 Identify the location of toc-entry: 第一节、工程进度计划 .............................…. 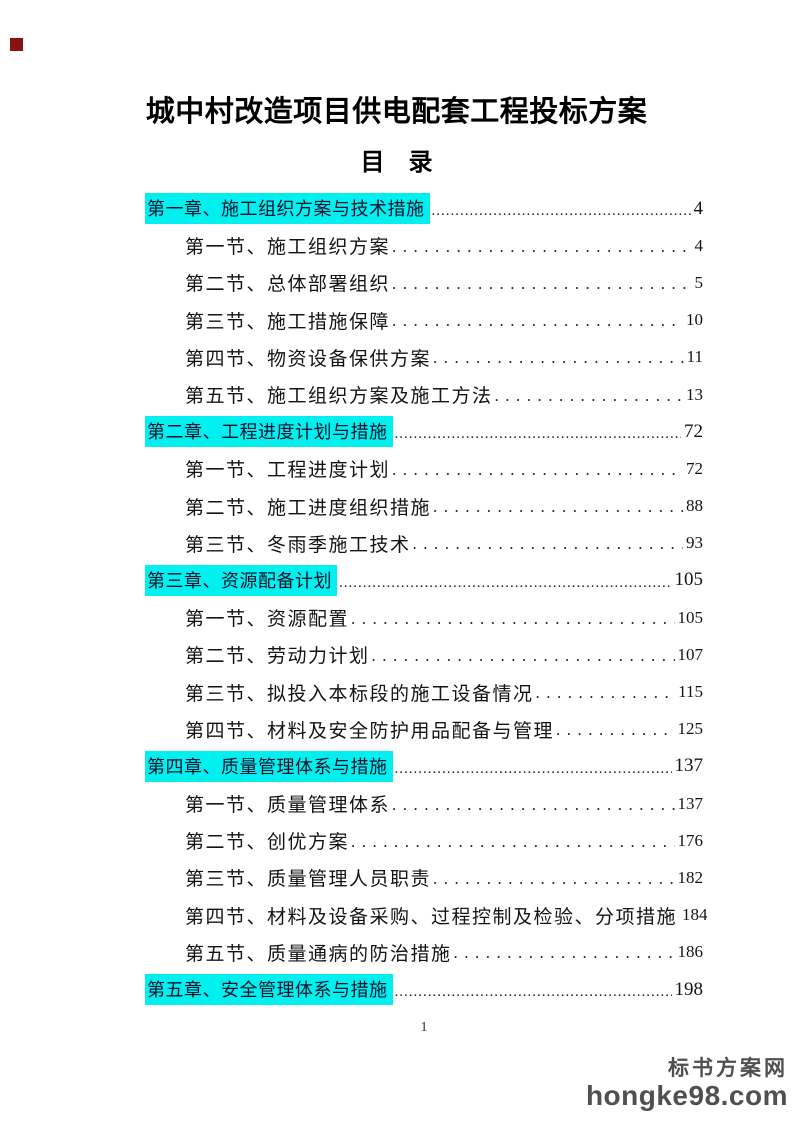
(424, 468).